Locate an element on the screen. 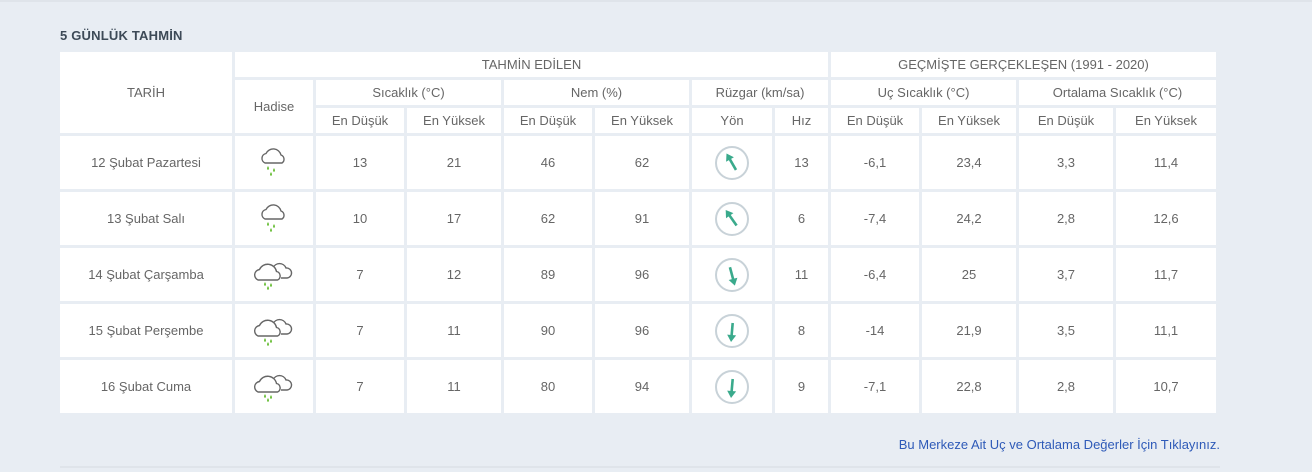 This screenshot has height=472, width=1312. avg-min: 3,3 is located at coordinates (1066, 162).